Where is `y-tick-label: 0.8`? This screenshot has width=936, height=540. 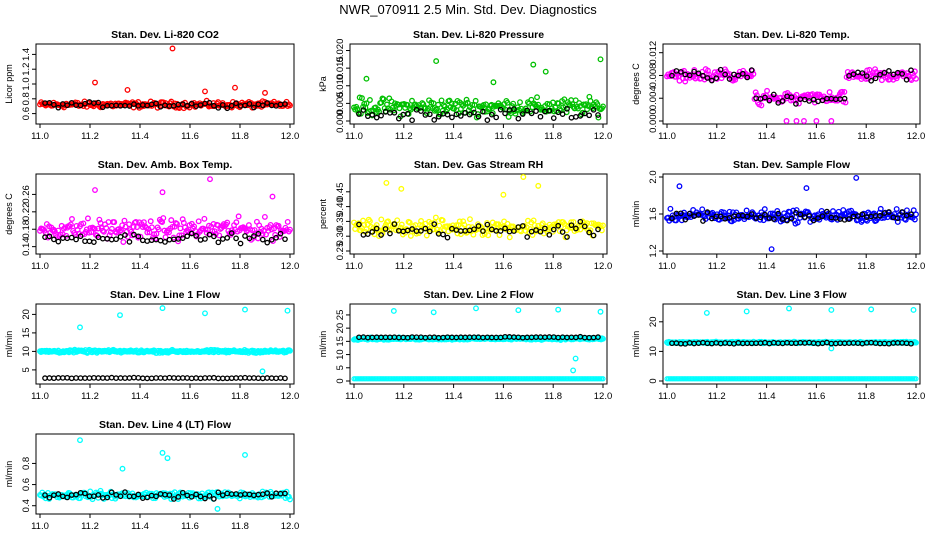 y-tick-label: 0.8 is located at coordinates (26, 463).